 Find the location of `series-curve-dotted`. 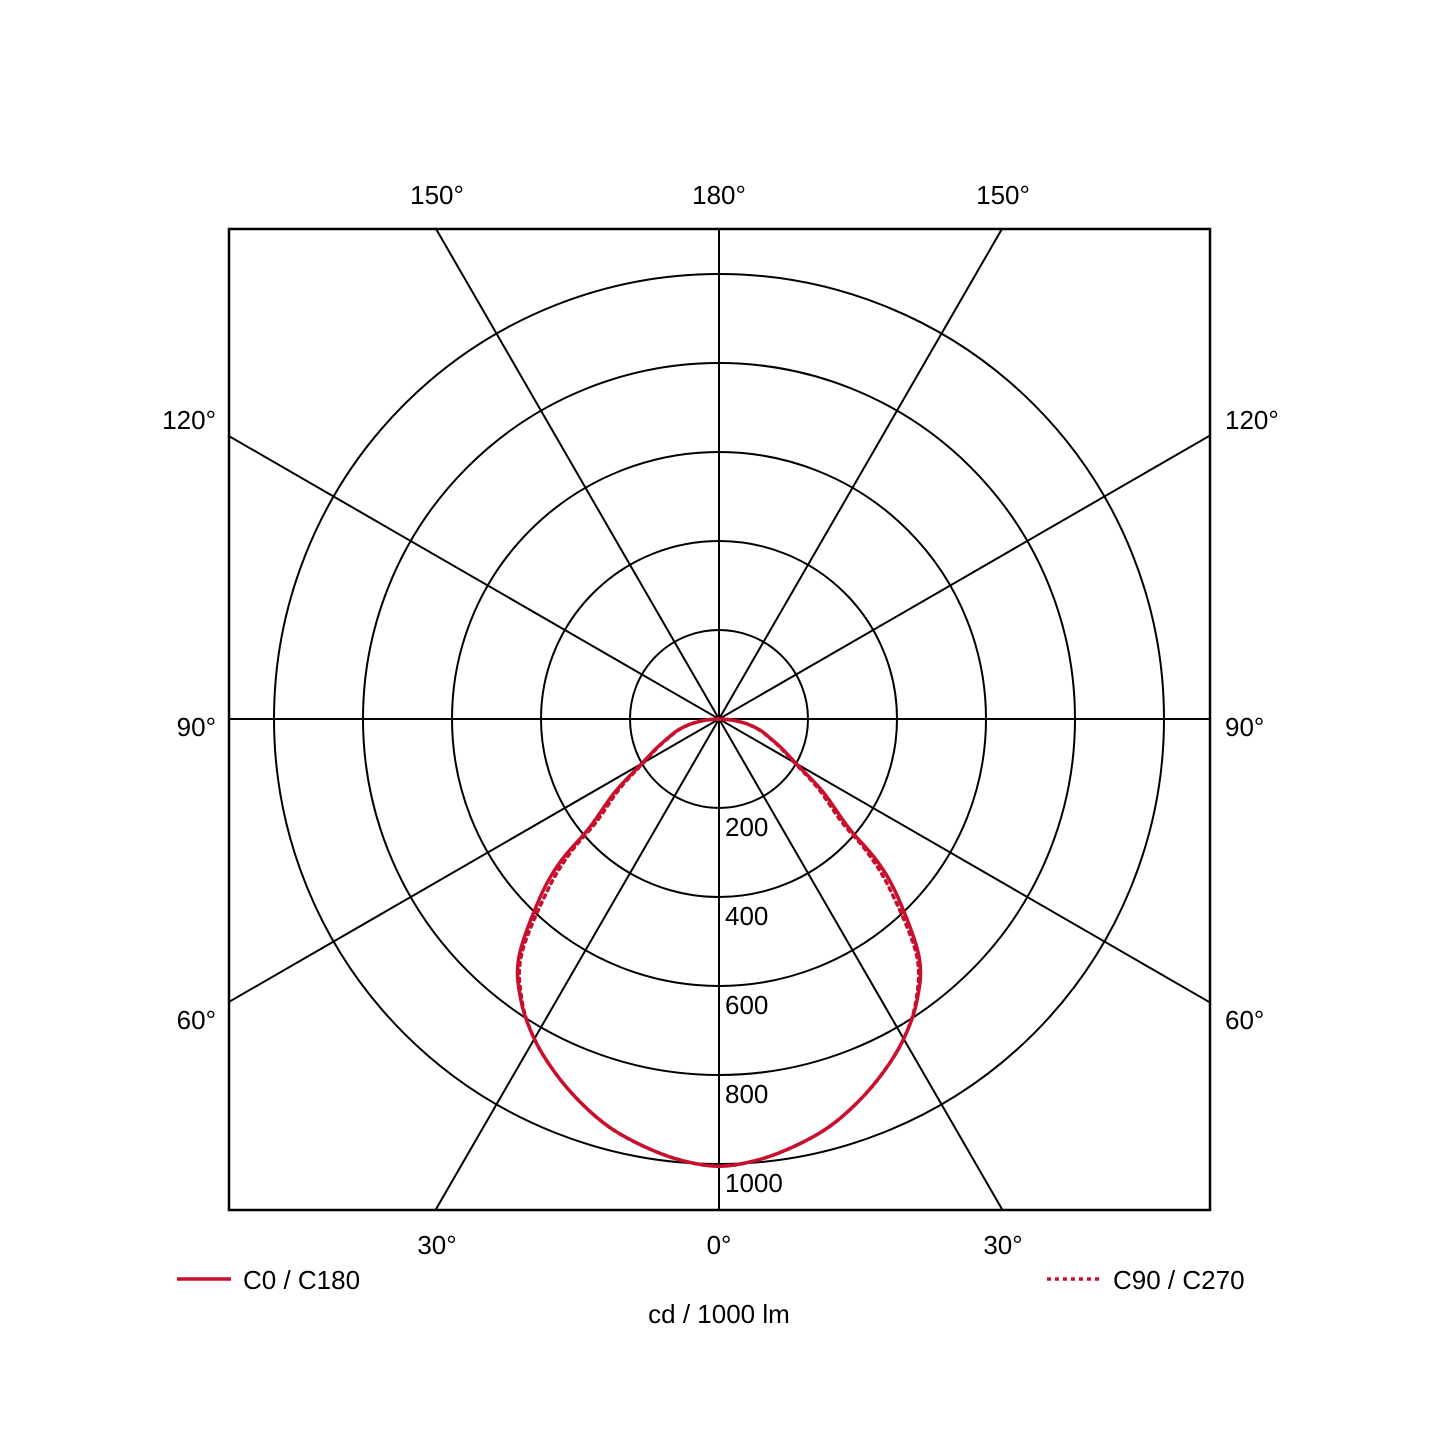

series-curve-dotted is located at coordinates (719, 942).